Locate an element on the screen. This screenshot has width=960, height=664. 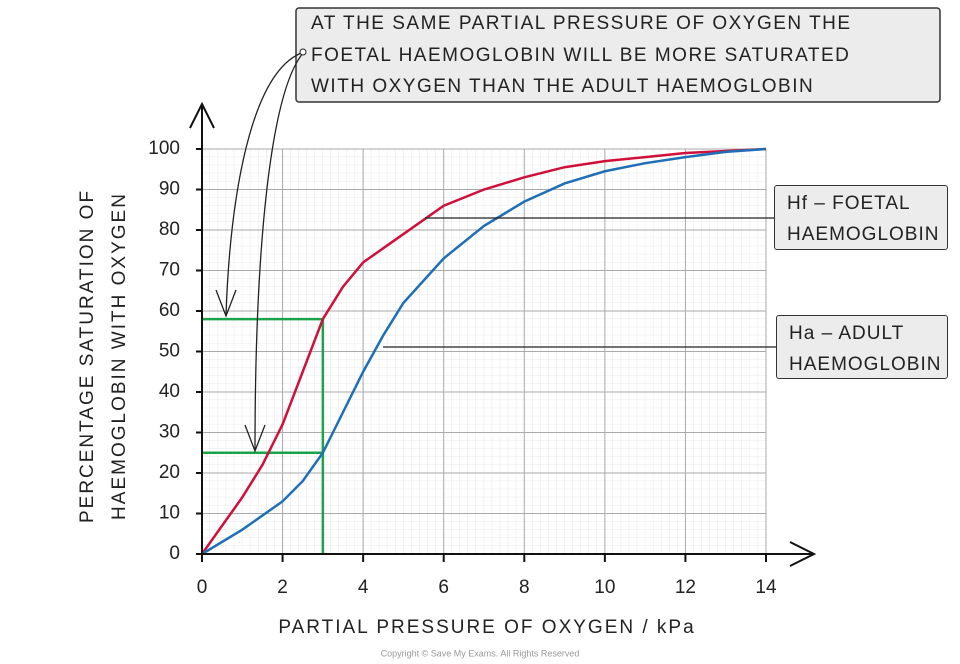
x-tick-label: 0 is located at coordinates (202, 587).